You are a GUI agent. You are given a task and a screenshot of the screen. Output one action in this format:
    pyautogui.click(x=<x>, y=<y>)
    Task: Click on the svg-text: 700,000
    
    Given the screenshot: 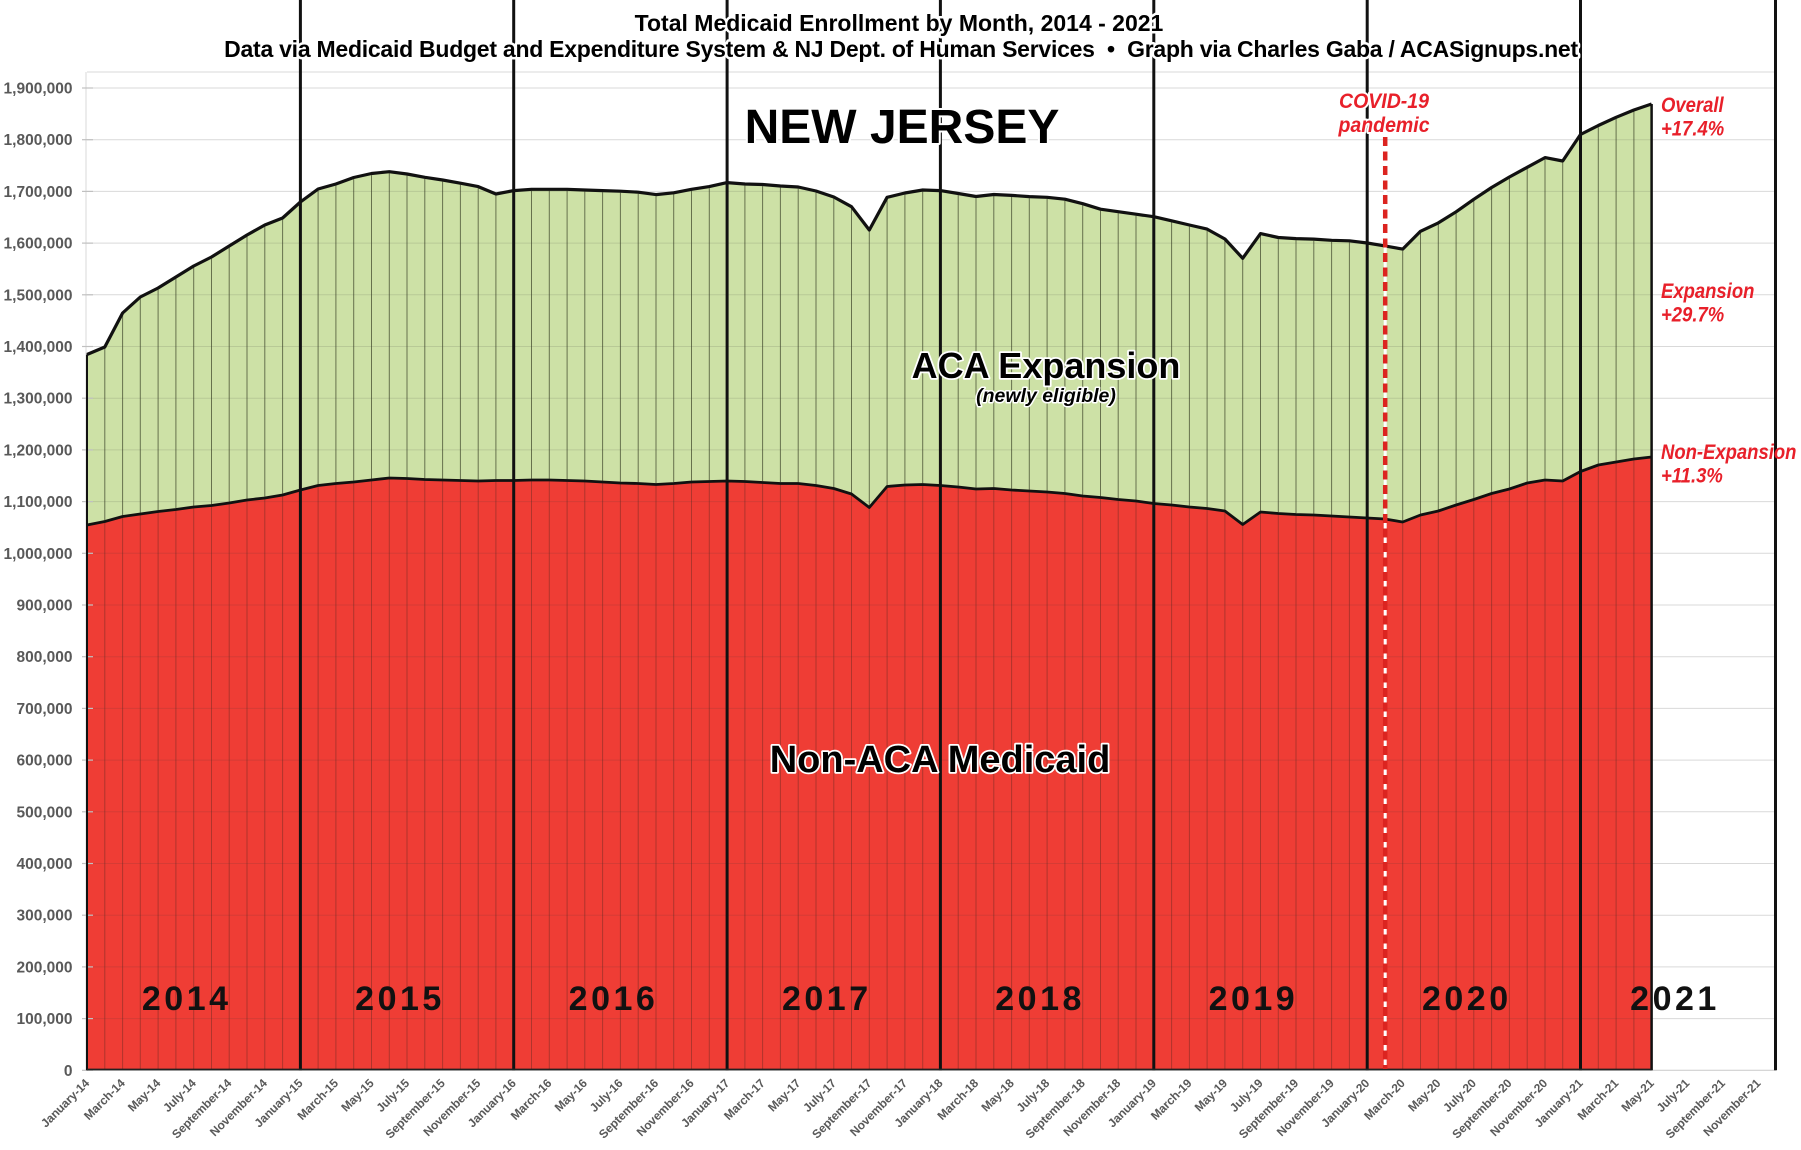 What is the action you would take?
    pyautogui.click(x=44, y=709)
    